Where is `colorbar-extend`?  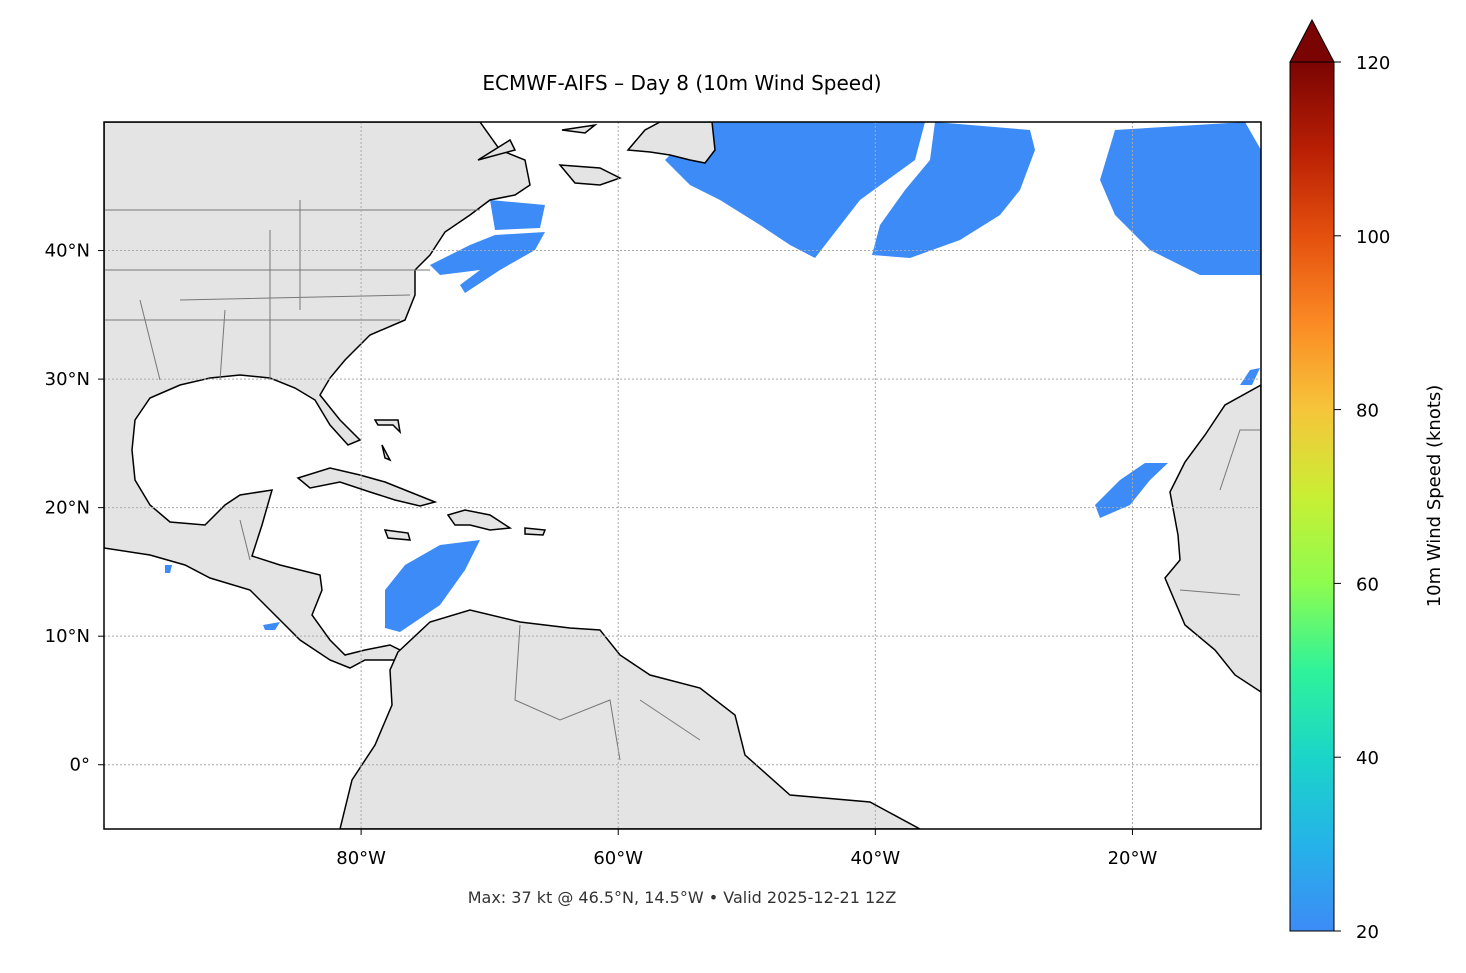
colorbar-extend is located at coordinates (1312, 40).